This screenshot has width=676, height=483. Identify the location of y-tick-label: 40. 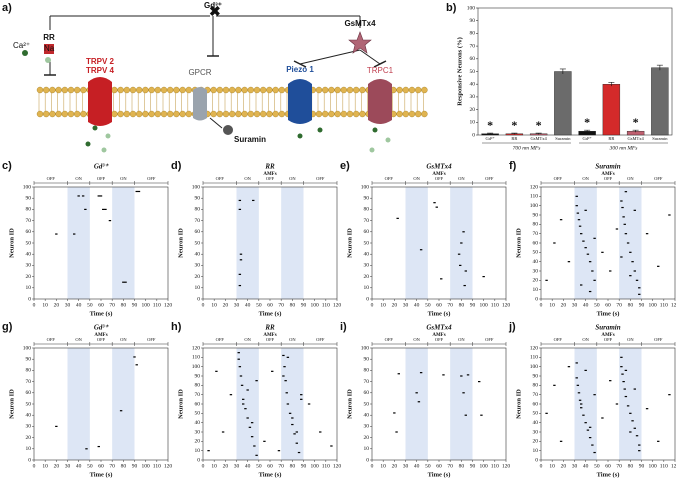
(536, 262).